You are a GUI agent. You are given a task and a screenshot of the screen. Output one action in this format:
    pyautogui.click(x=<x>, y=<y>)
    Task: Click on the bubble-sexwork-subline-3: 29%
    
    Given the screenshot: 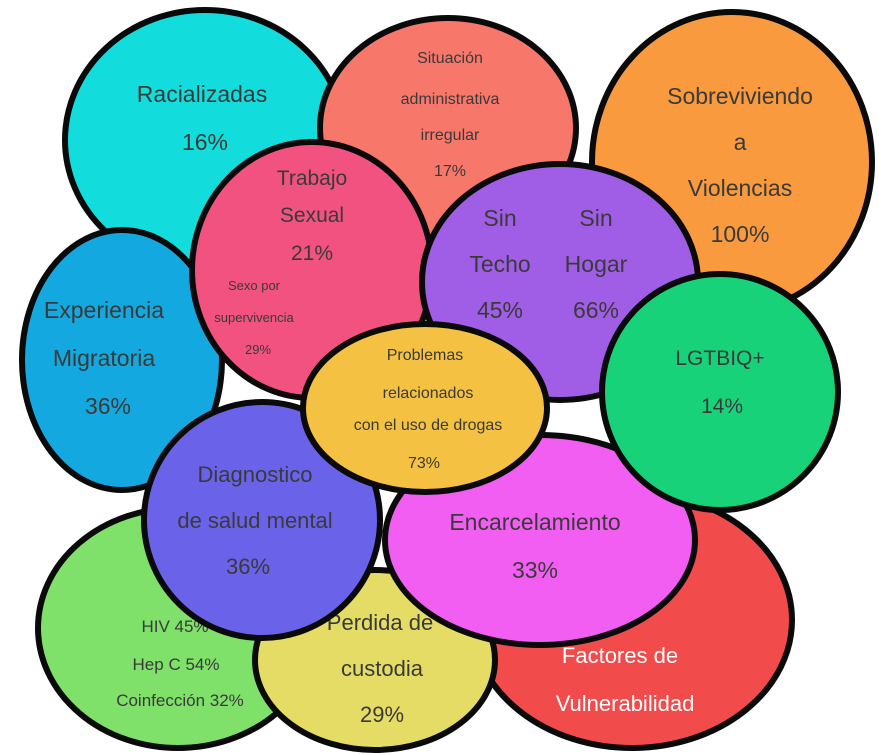 What is the action you would take?
    pyautogui.click(x=258, y=349)
    